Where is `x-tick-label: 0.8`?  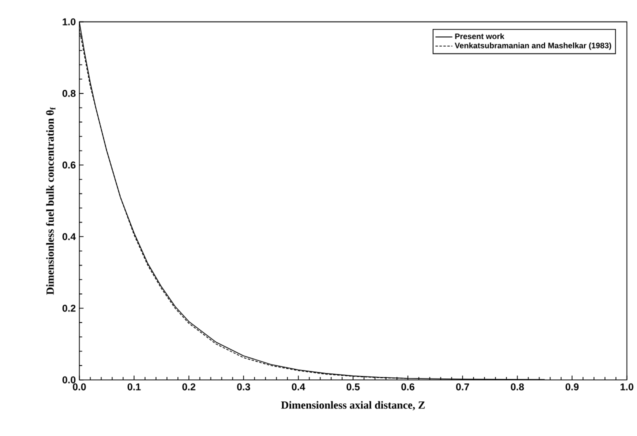 x-tick-label: 0.8 is located at coordinates (517, 386).